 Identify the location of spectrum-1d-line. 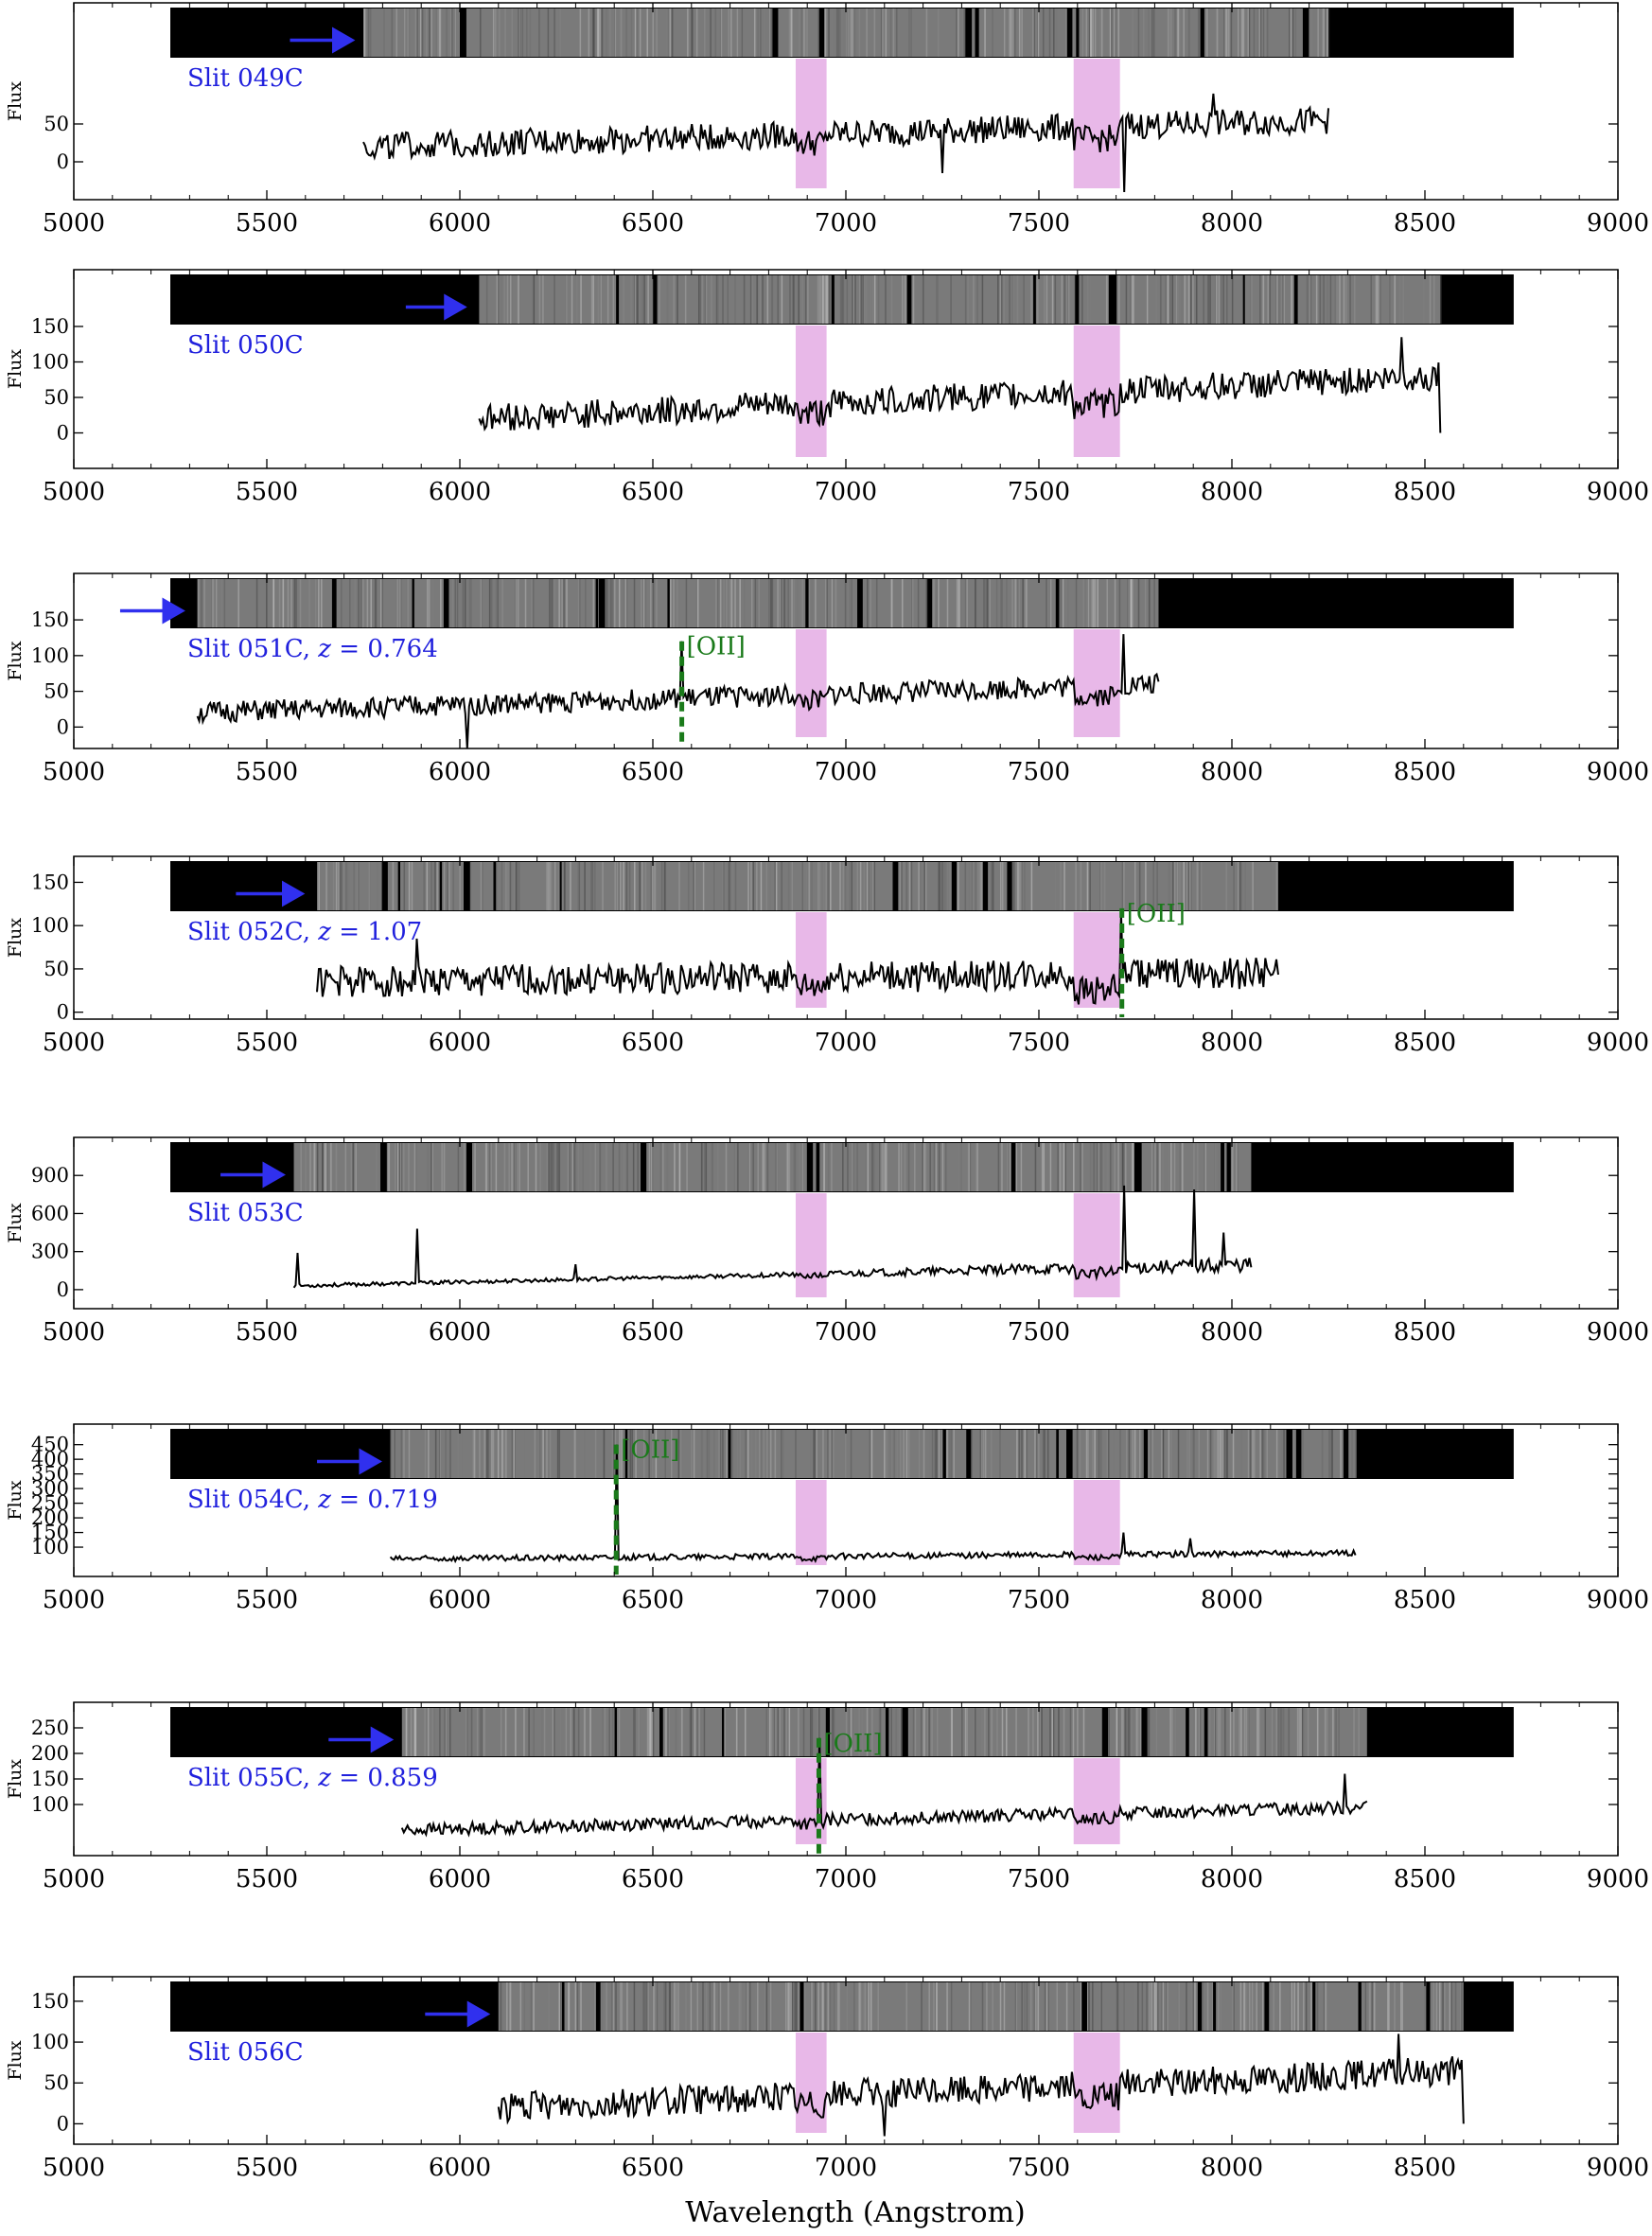
(678, 692).